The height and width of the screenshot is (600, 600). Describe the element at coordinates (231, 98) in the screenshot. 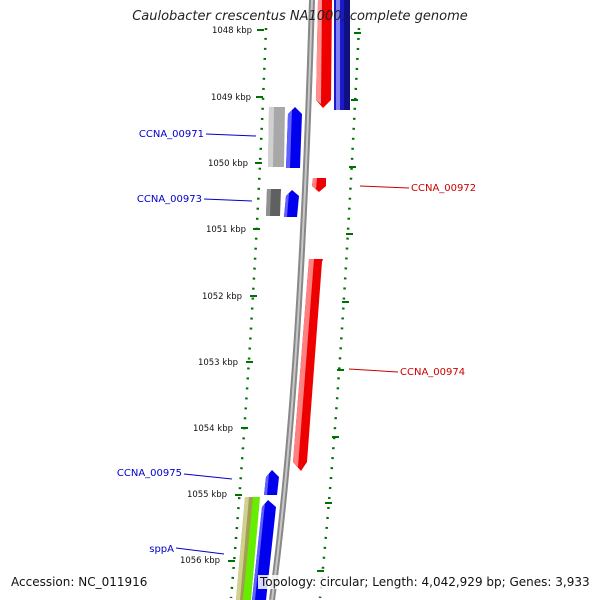

I see `scale-label: 1049 kbp` at that location.